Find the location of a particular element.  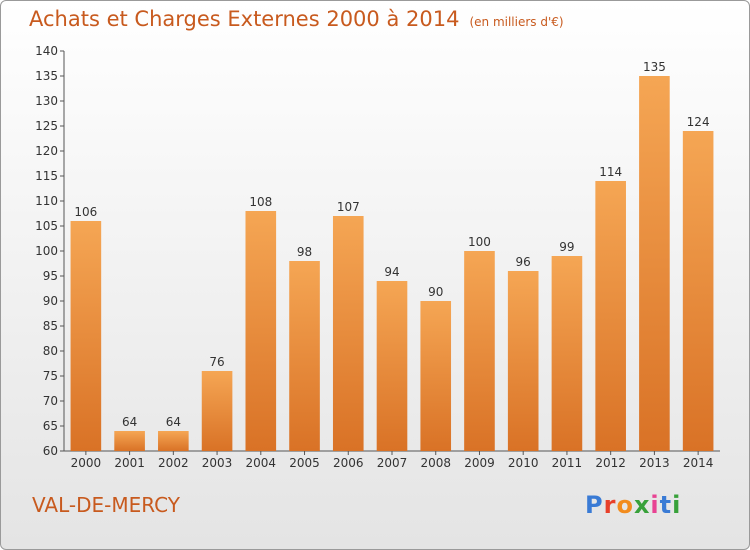

y-tick-label: 65 is located at coordinates (50, 426).